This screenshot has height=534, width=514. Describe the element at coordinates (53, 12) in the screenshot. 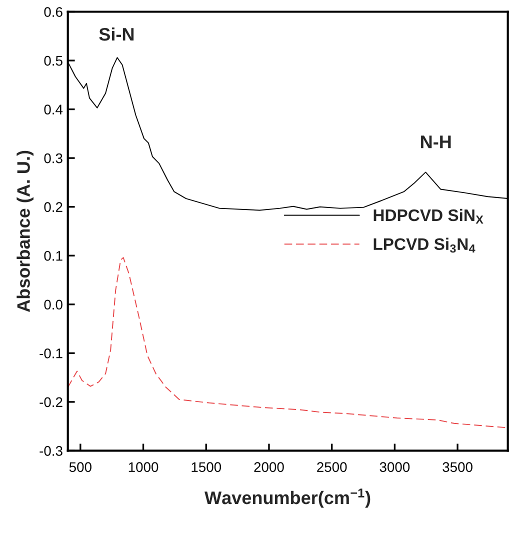

I see `y-tick-label: 0.6` at that location.